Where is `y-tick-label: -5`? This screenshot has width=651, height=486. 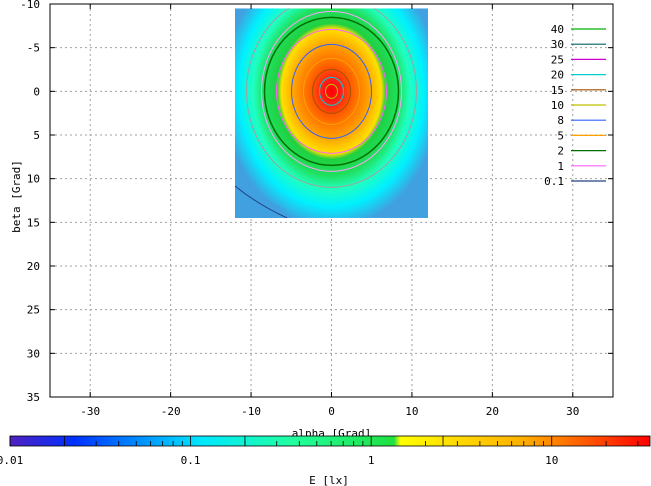
y-tick-label: -5 is located at coordinates (33, 48).